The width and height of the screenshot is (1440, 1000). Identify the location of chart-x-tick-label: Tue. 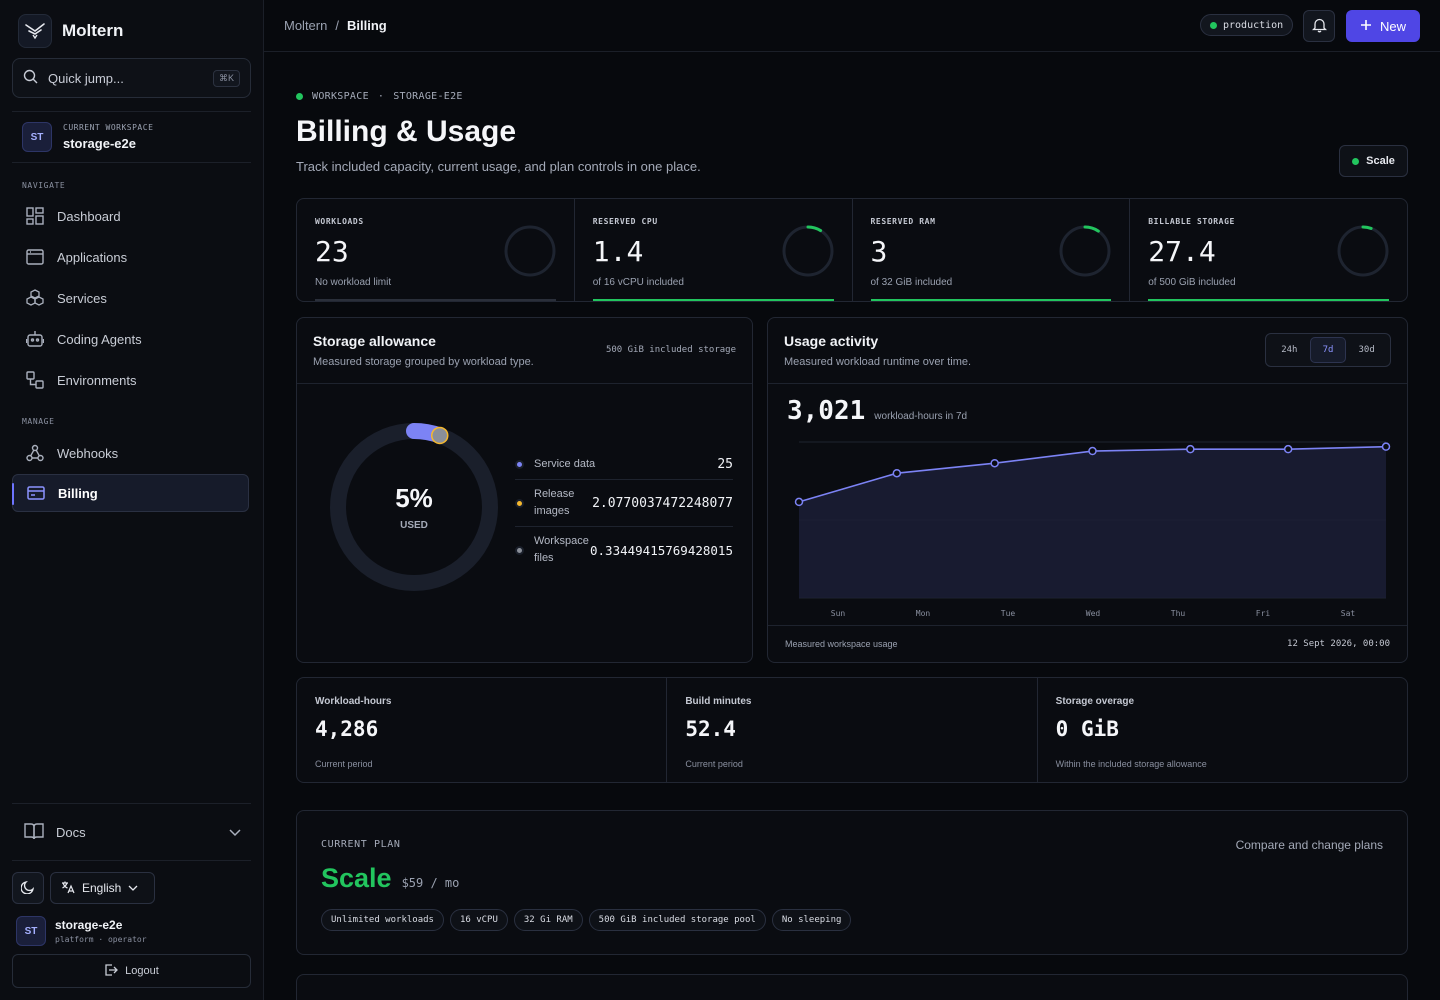
(1008, 613).